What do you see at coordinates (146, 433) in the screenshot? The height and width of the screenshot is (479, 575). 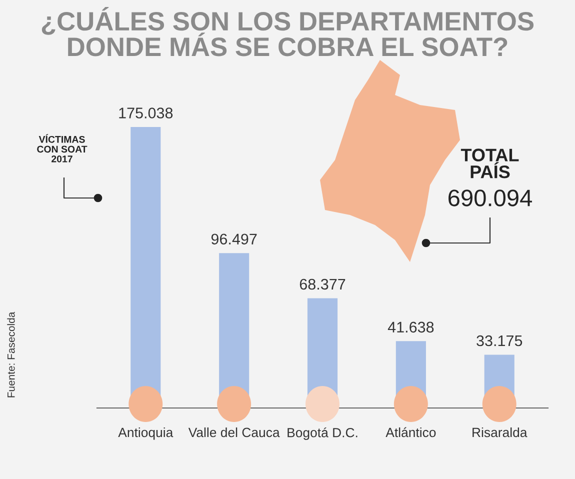 I see `x-tick-label: Antioquia` at bounding box center [146, 433].